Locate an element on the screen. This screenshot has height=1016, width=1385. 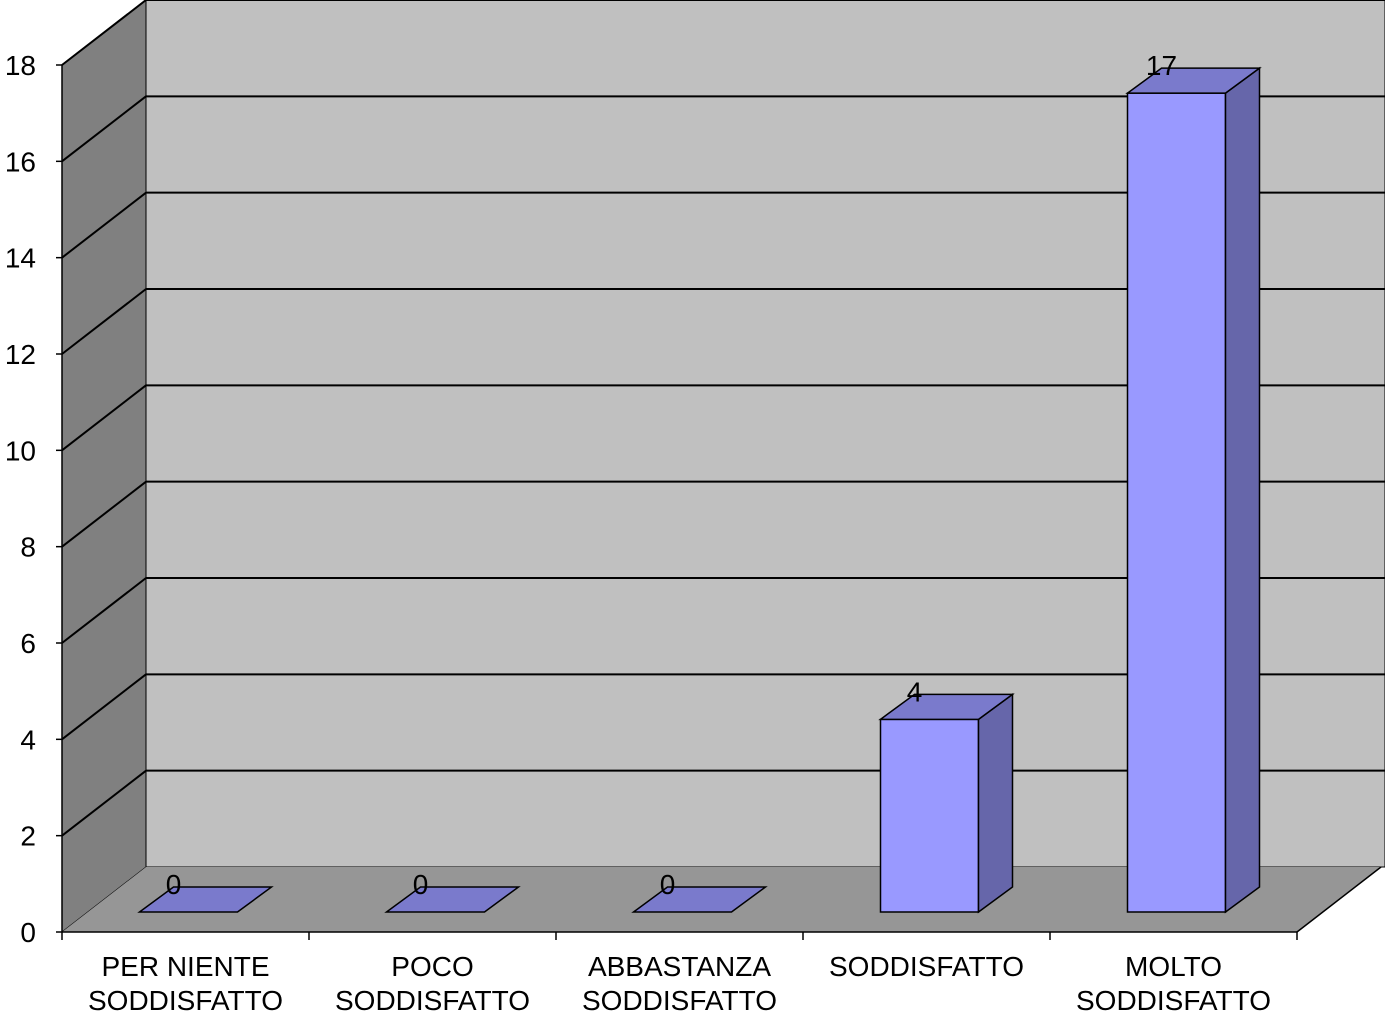
x-category-label: MOLTO SODDISFATTO is located at coordinates (1173, 983).